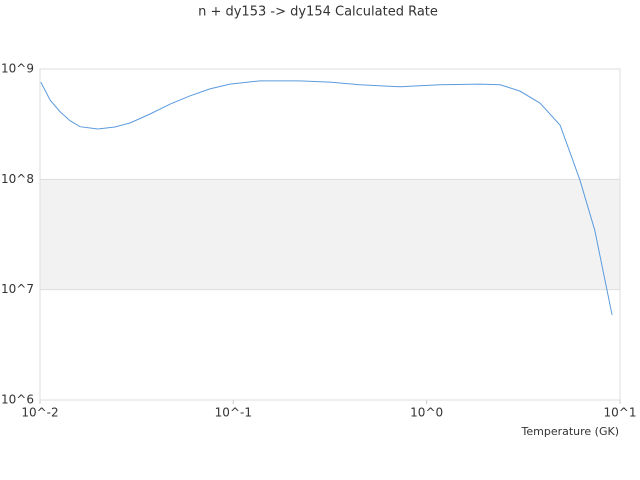 This screenshot has width=640, height=480. I want to click on y-tick-label: 10^9, so click(17, 69).